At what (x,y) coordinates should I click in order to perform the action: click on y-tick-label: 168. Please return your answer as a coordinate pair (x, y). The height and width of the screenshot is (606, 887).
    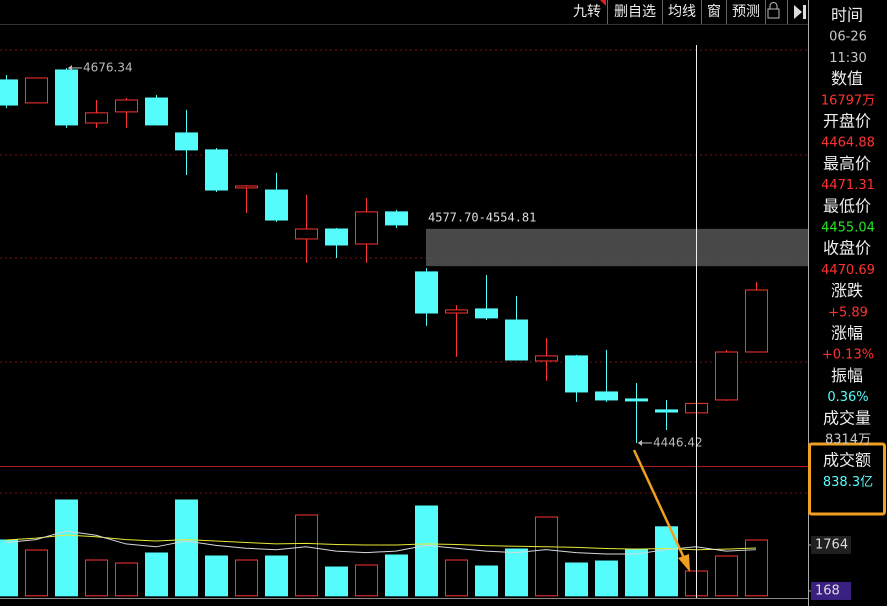
    Looking at the image, I should click on (827, 590).